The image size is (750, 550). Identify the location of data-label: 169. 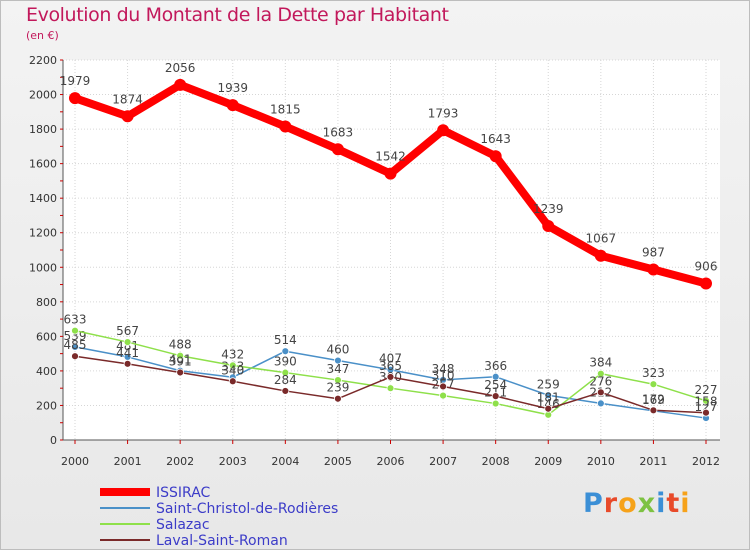
(653, 400).